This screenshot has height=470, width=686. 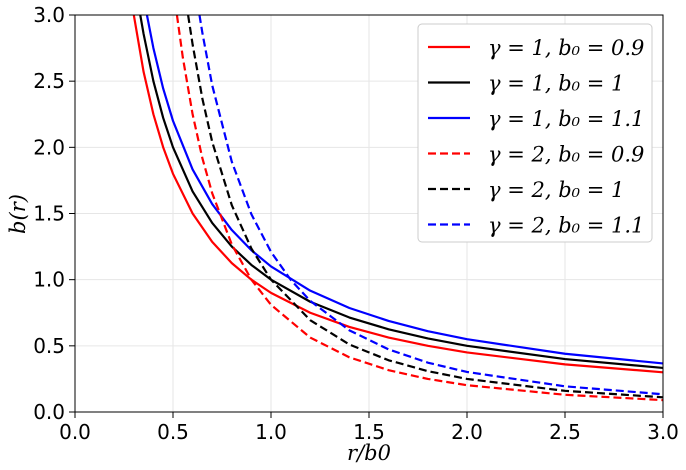 I want to click on y-tick-label: 2.5, so click(x=49, y=81).